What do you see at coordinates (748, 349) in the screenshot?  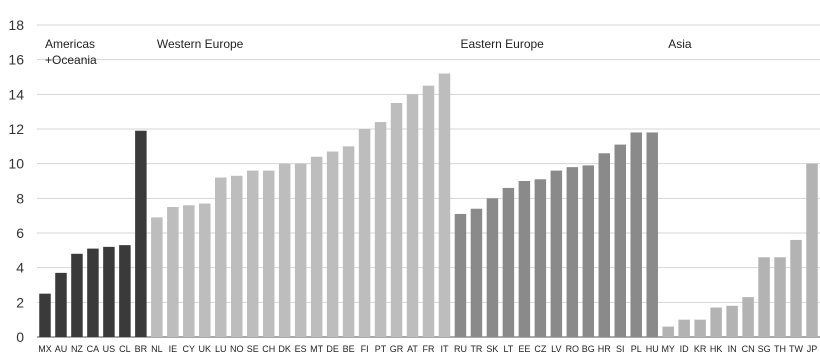 I see `x-tick-label: CN` at bounding box center [748, 349].